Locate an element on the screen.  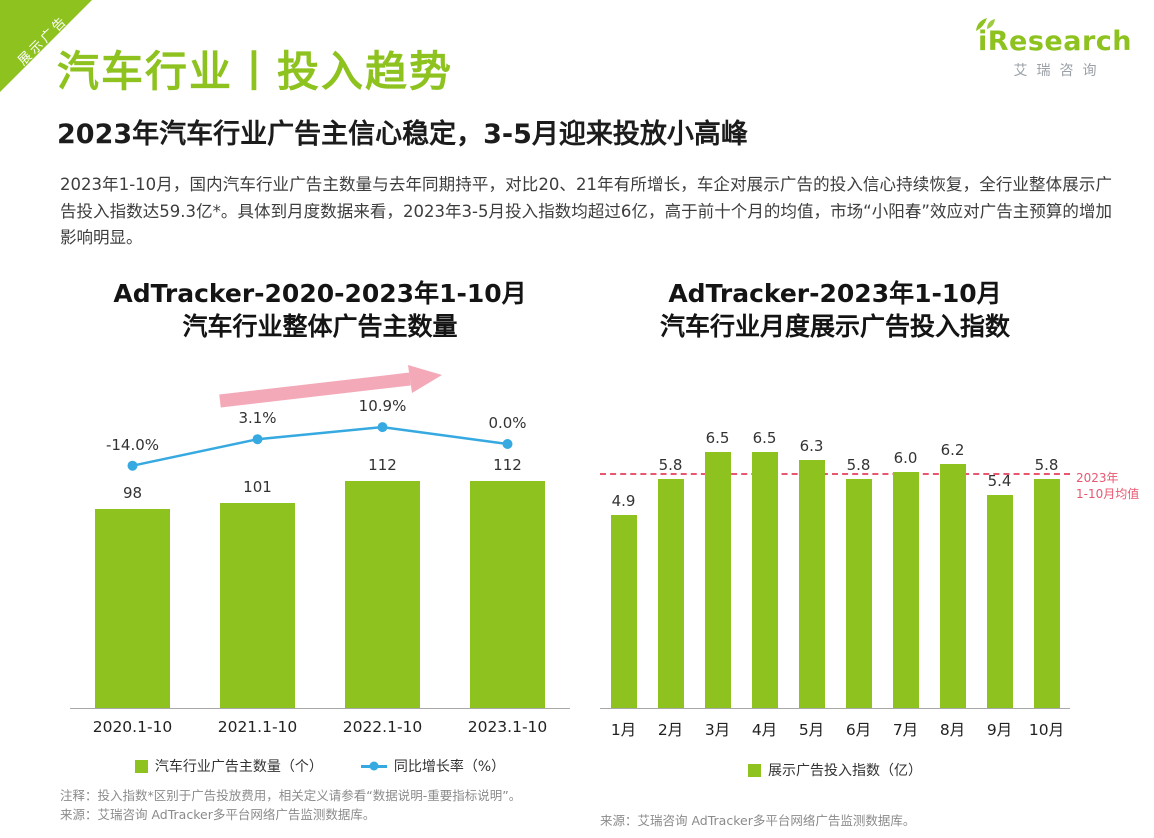
page-subtitle: 2023年汽车行业广告主信心稳定，3-5月迎来投放小高峰 is located at coordinates (402, 134).